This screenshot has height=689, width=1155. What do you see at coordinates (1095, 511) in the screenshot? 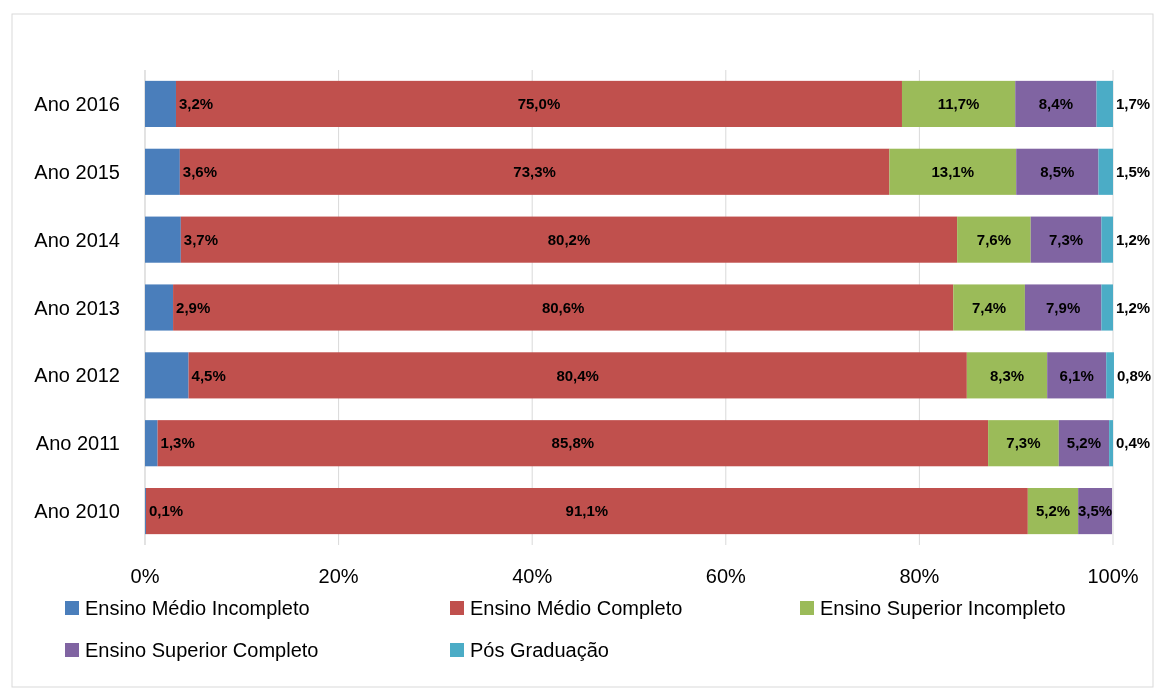
I see `data-label: 3,5%` at bounding box center [1095, 511].